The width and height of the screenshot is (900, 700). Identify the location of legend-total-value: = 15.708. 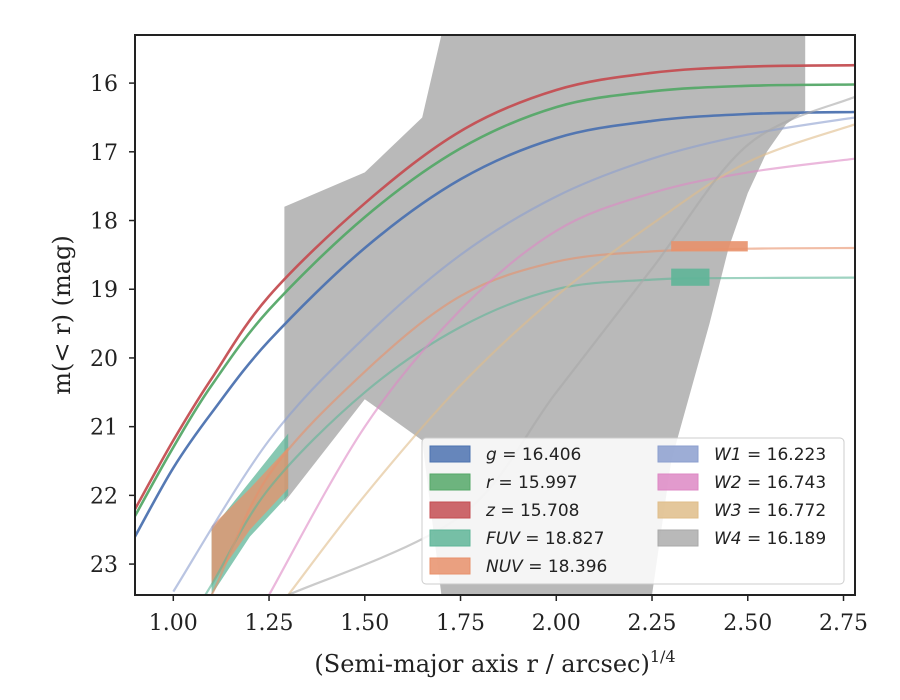
(537, 511).